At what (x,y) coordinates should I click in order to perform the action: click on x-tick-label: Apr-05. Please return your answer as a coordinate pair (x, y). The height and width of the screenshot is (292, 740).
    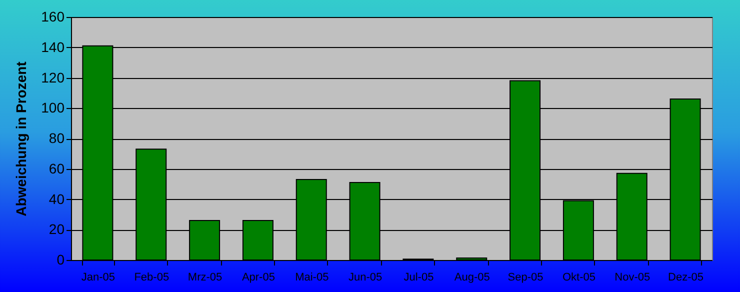
    Looking at the image, I should click on (258, 278).